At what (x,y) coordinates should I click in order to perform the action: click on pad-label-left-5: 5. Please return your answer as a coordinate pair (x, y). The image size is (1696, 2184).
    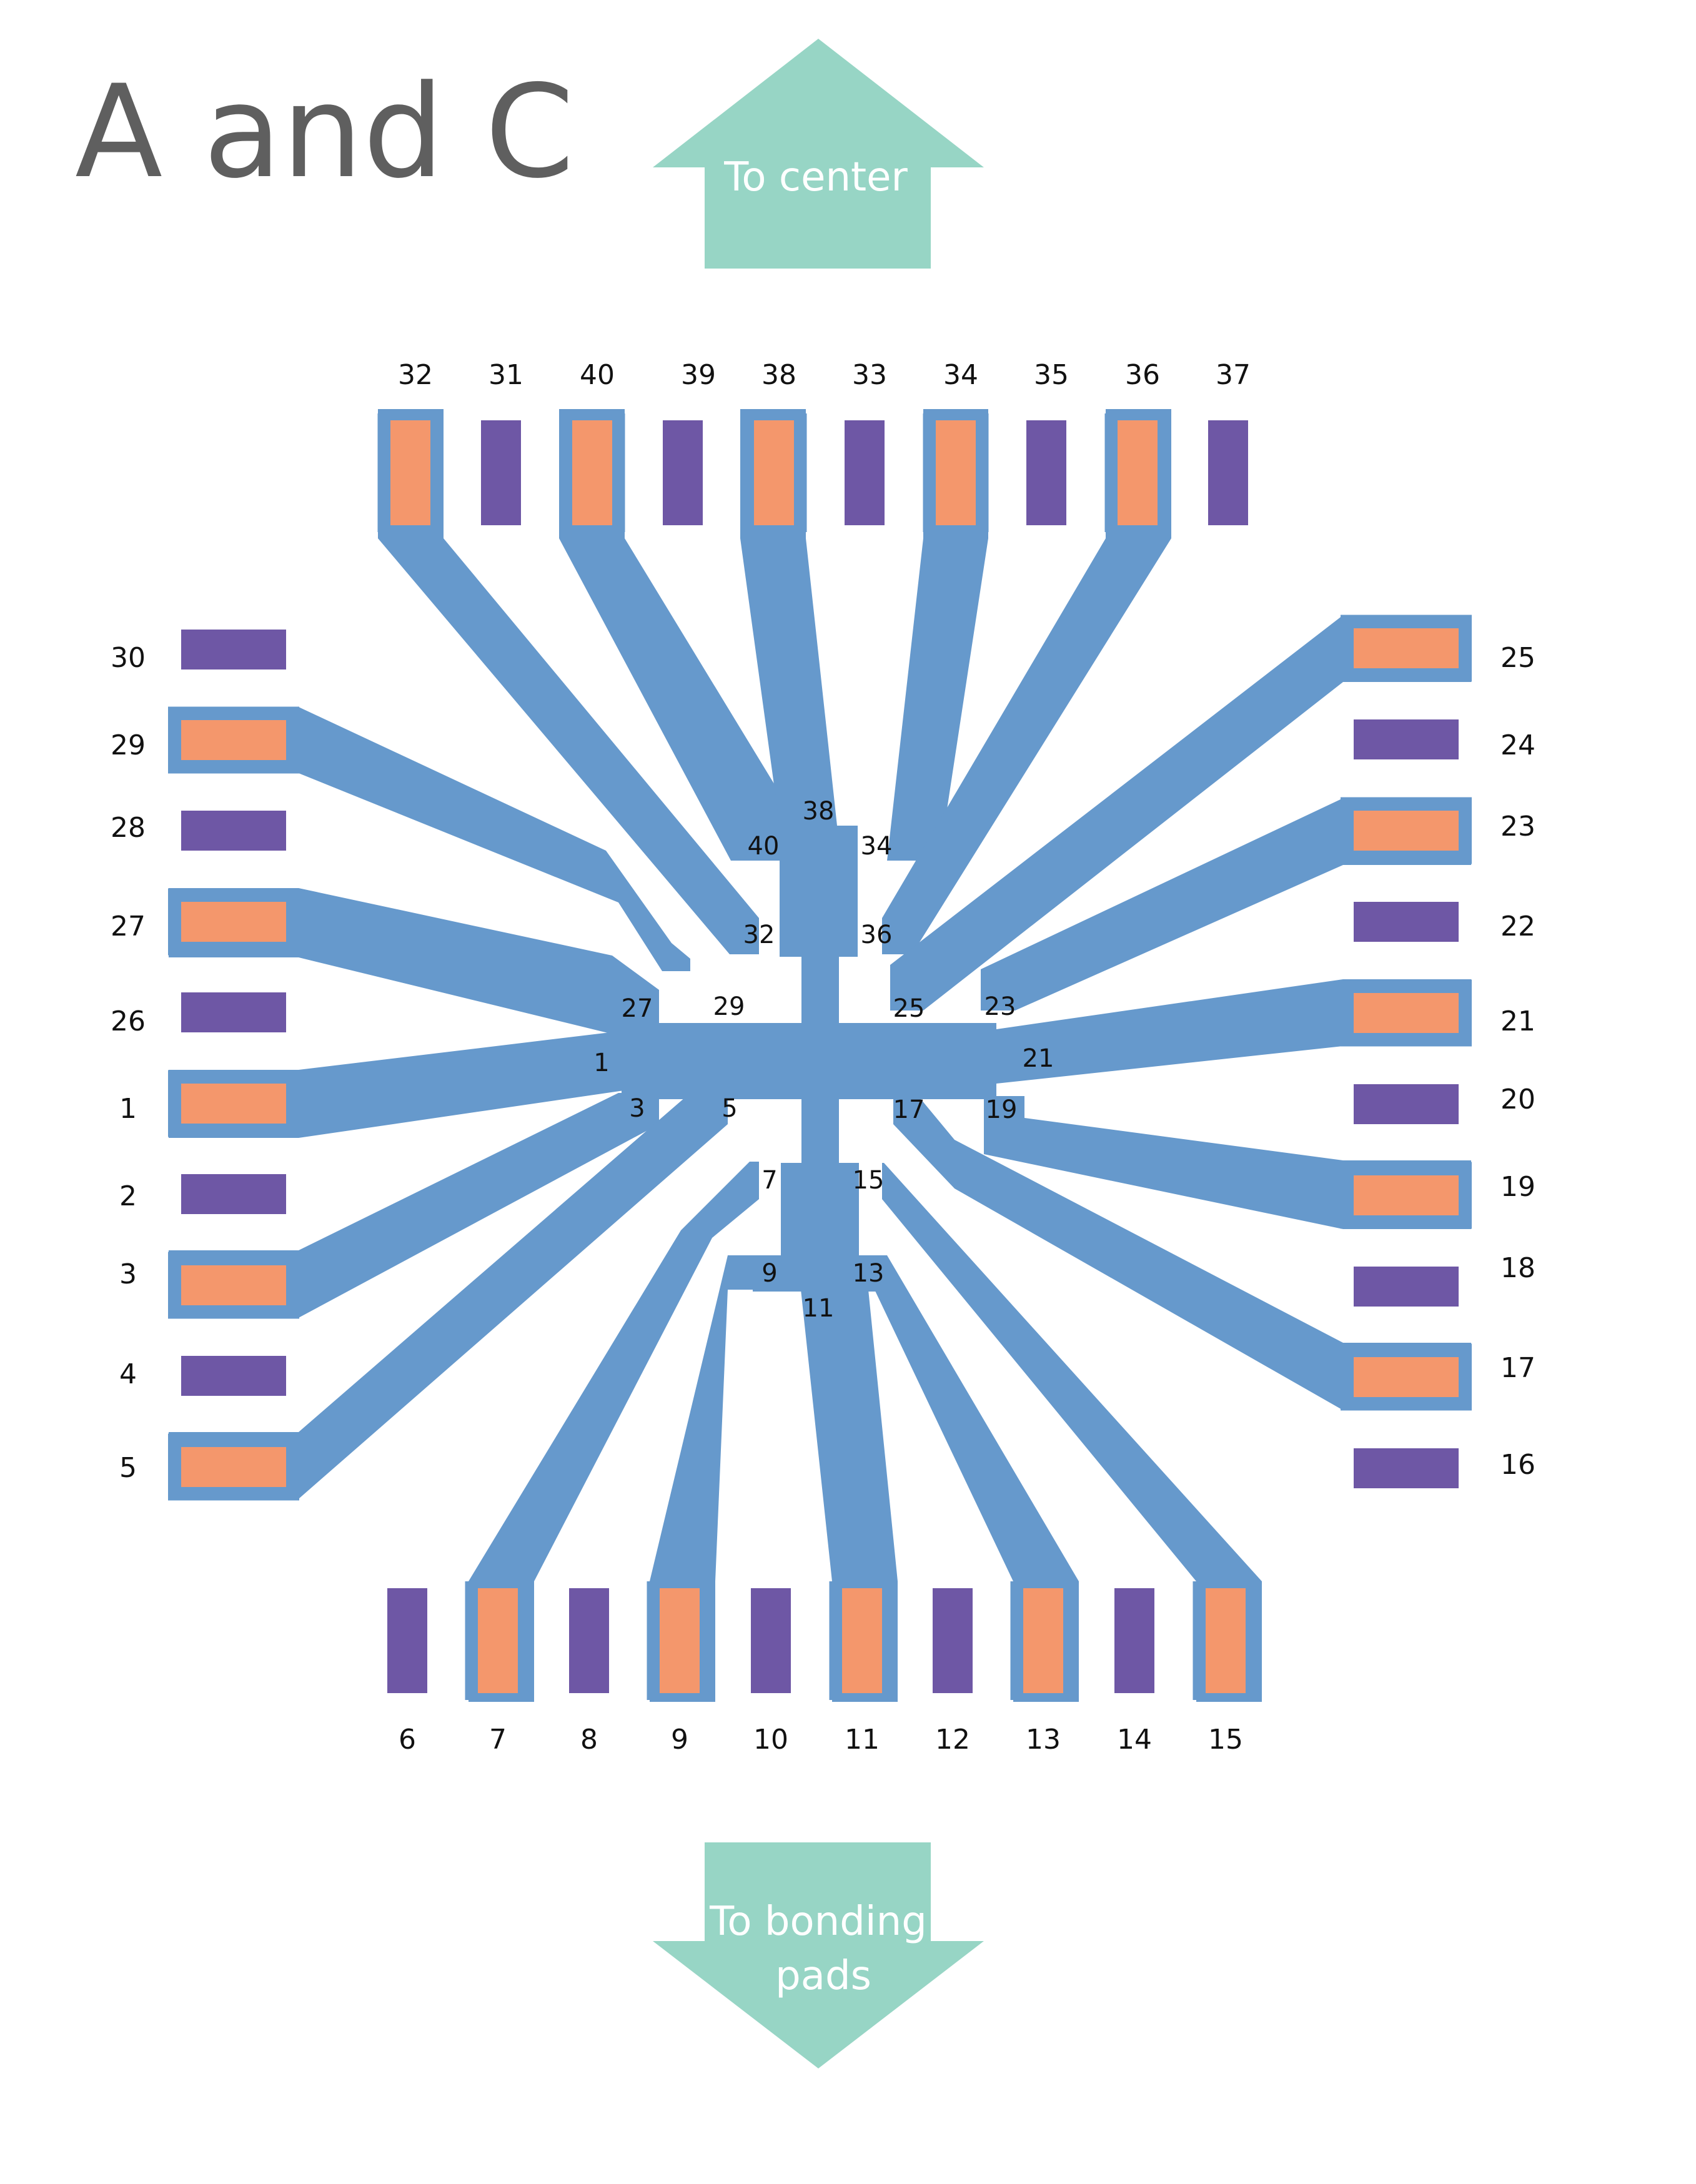
    Looking at the image, I should click on (128, 1468).